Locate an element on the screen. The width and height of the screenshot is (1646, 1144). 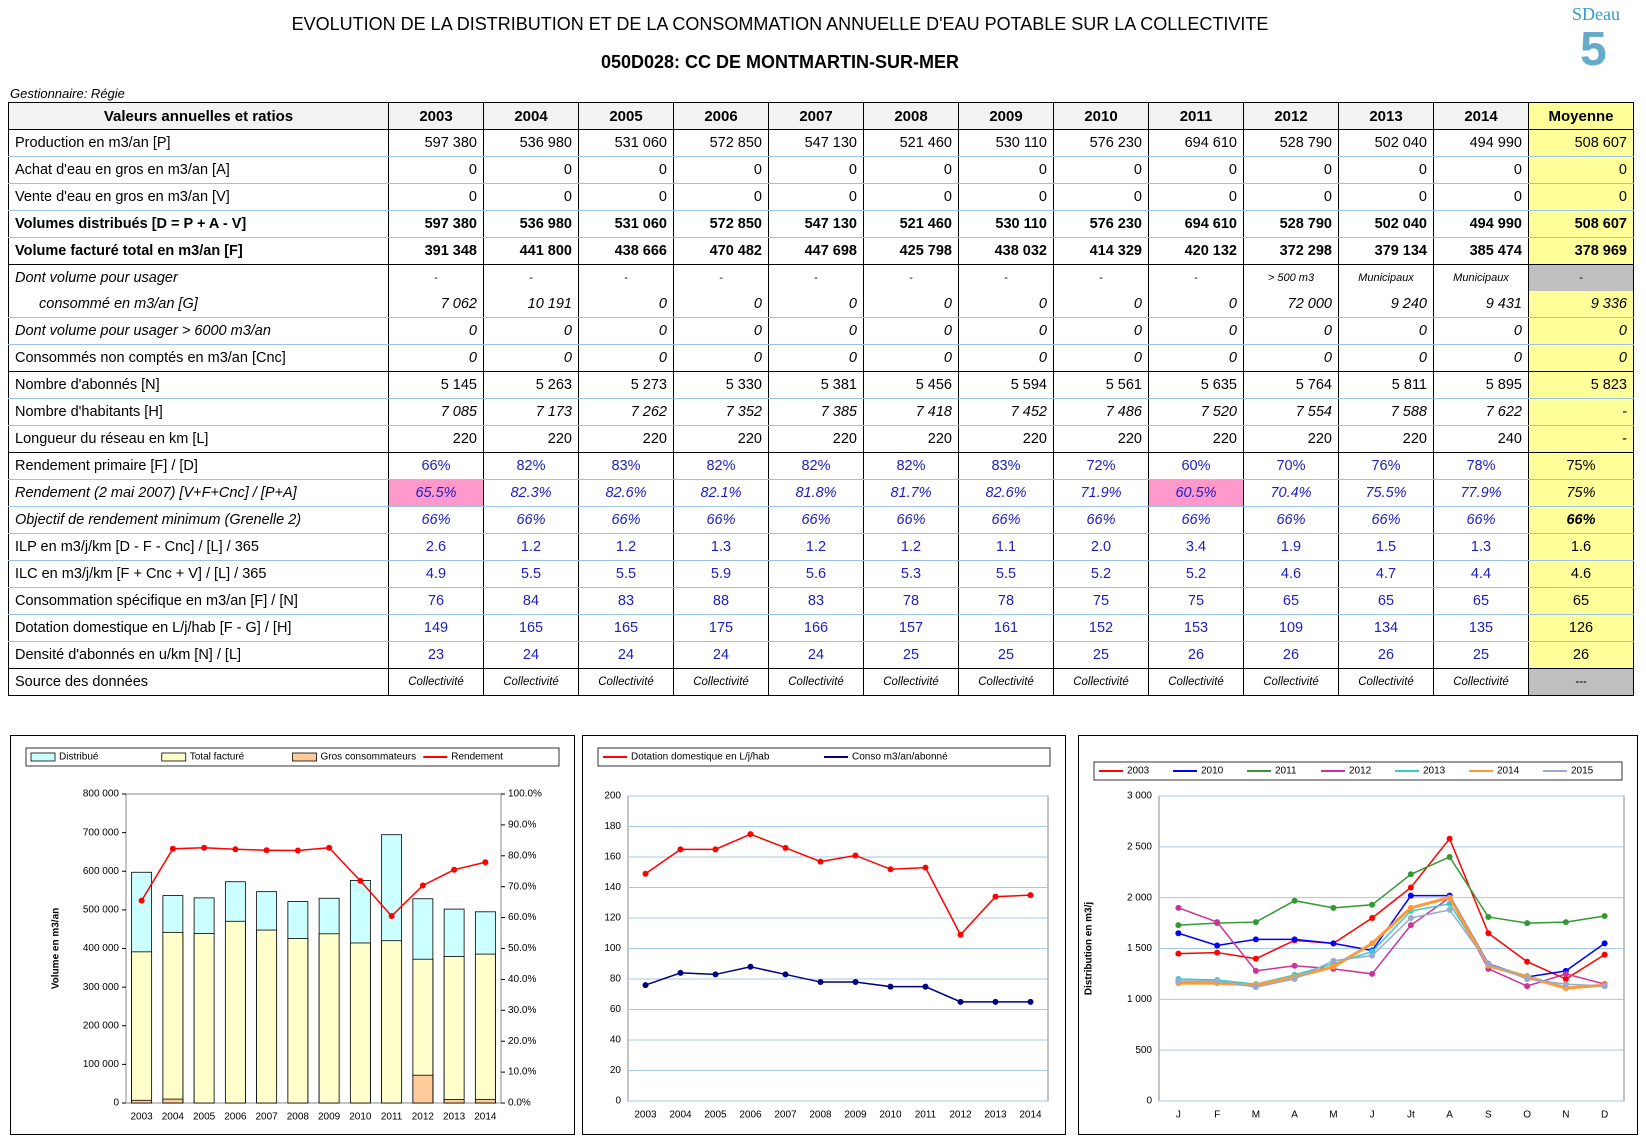
legend-swatch is located at coordinates (43, 757).